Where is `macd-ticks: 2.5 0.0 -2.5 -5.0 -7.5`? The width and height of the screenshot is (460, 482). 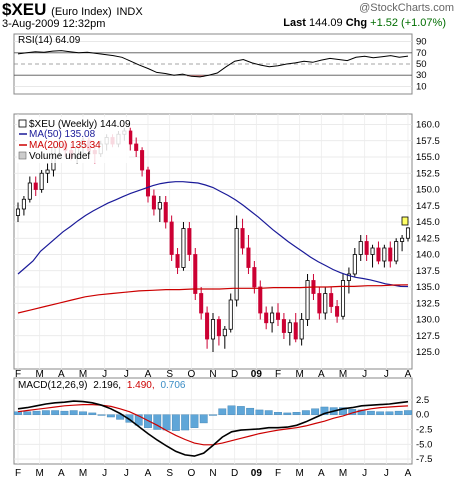
macd-ticks: 2.5 0.0 -2.5 -5.0 -7.5 is located at coordinates (424, 430).